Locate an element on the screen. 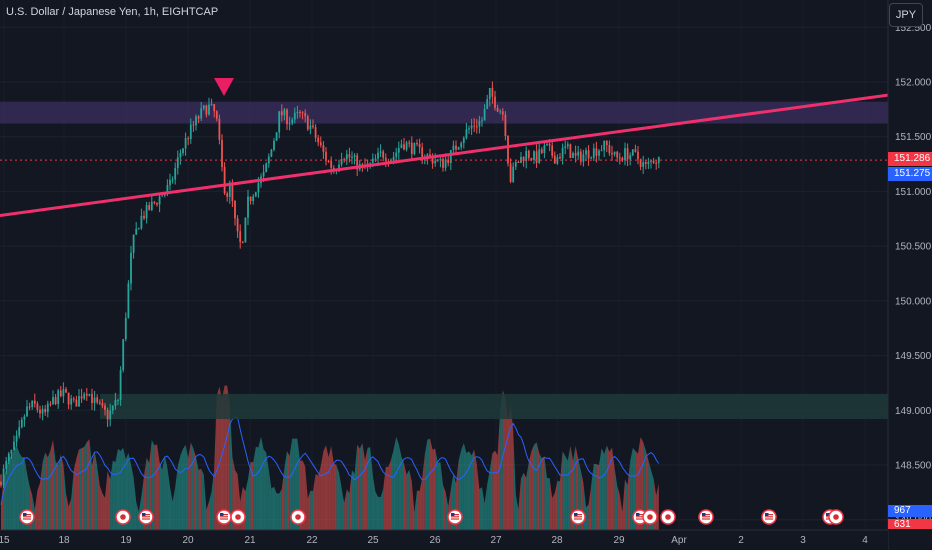  event-markers is located at coordinates (431, 517).